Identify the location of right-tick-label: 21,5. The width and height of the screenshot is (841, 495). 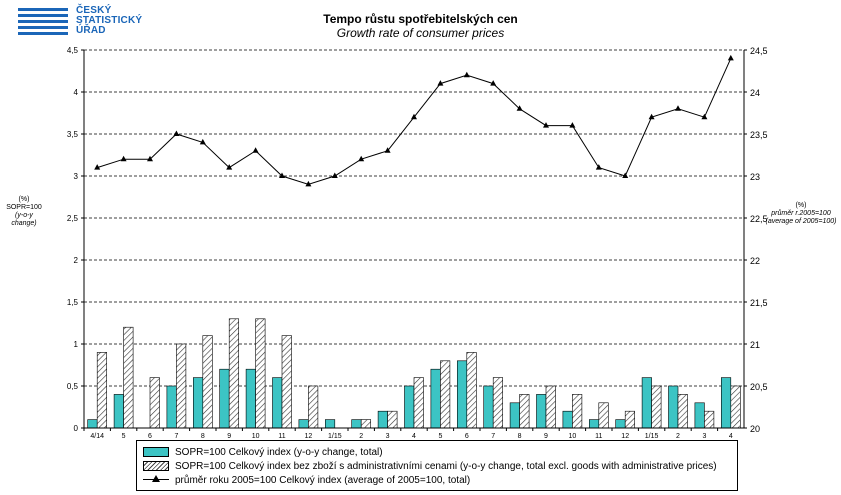
(759, 303).